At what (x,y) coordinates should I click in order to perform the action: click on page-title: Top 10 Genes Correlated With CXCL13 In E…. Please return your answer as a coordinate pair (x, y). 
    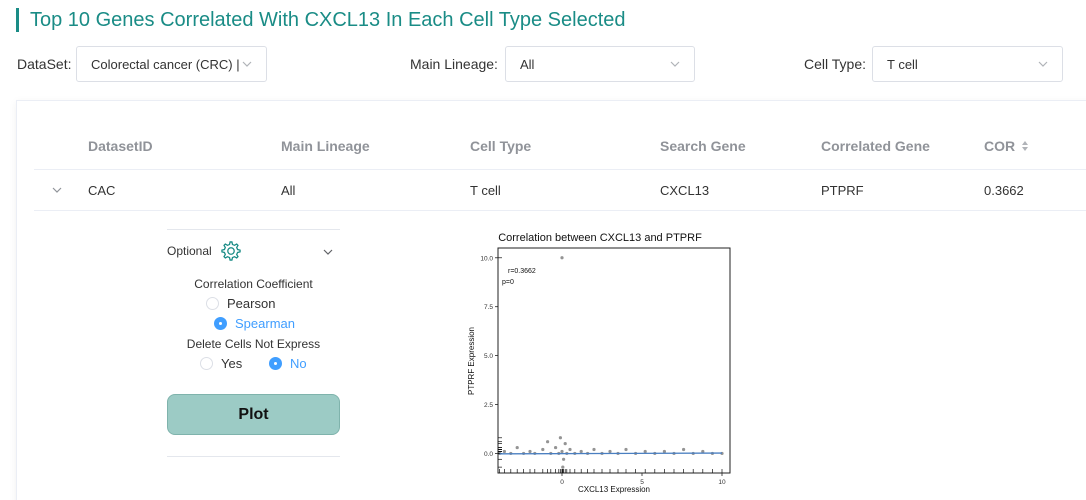
    Looking at the image, I should click on (328, 19).